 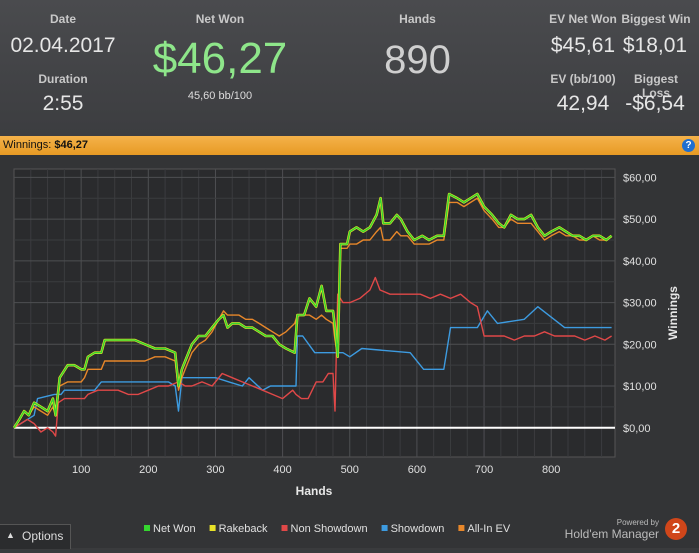 What do you see at coordinates (484, 470) in the screenshot?
I see `x-tick-label: 700` at bounding box center [484, 470].